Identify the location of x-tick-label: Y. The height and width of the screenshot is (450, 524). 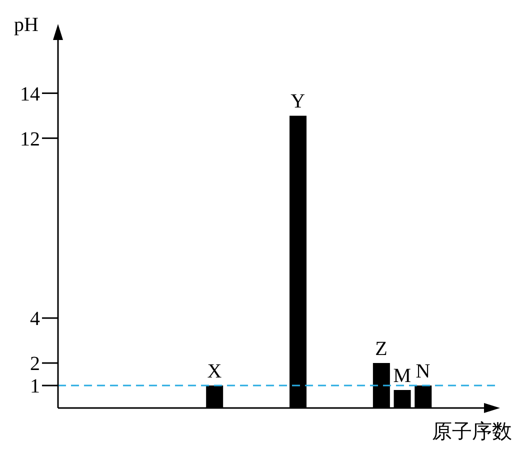
(298, 101).